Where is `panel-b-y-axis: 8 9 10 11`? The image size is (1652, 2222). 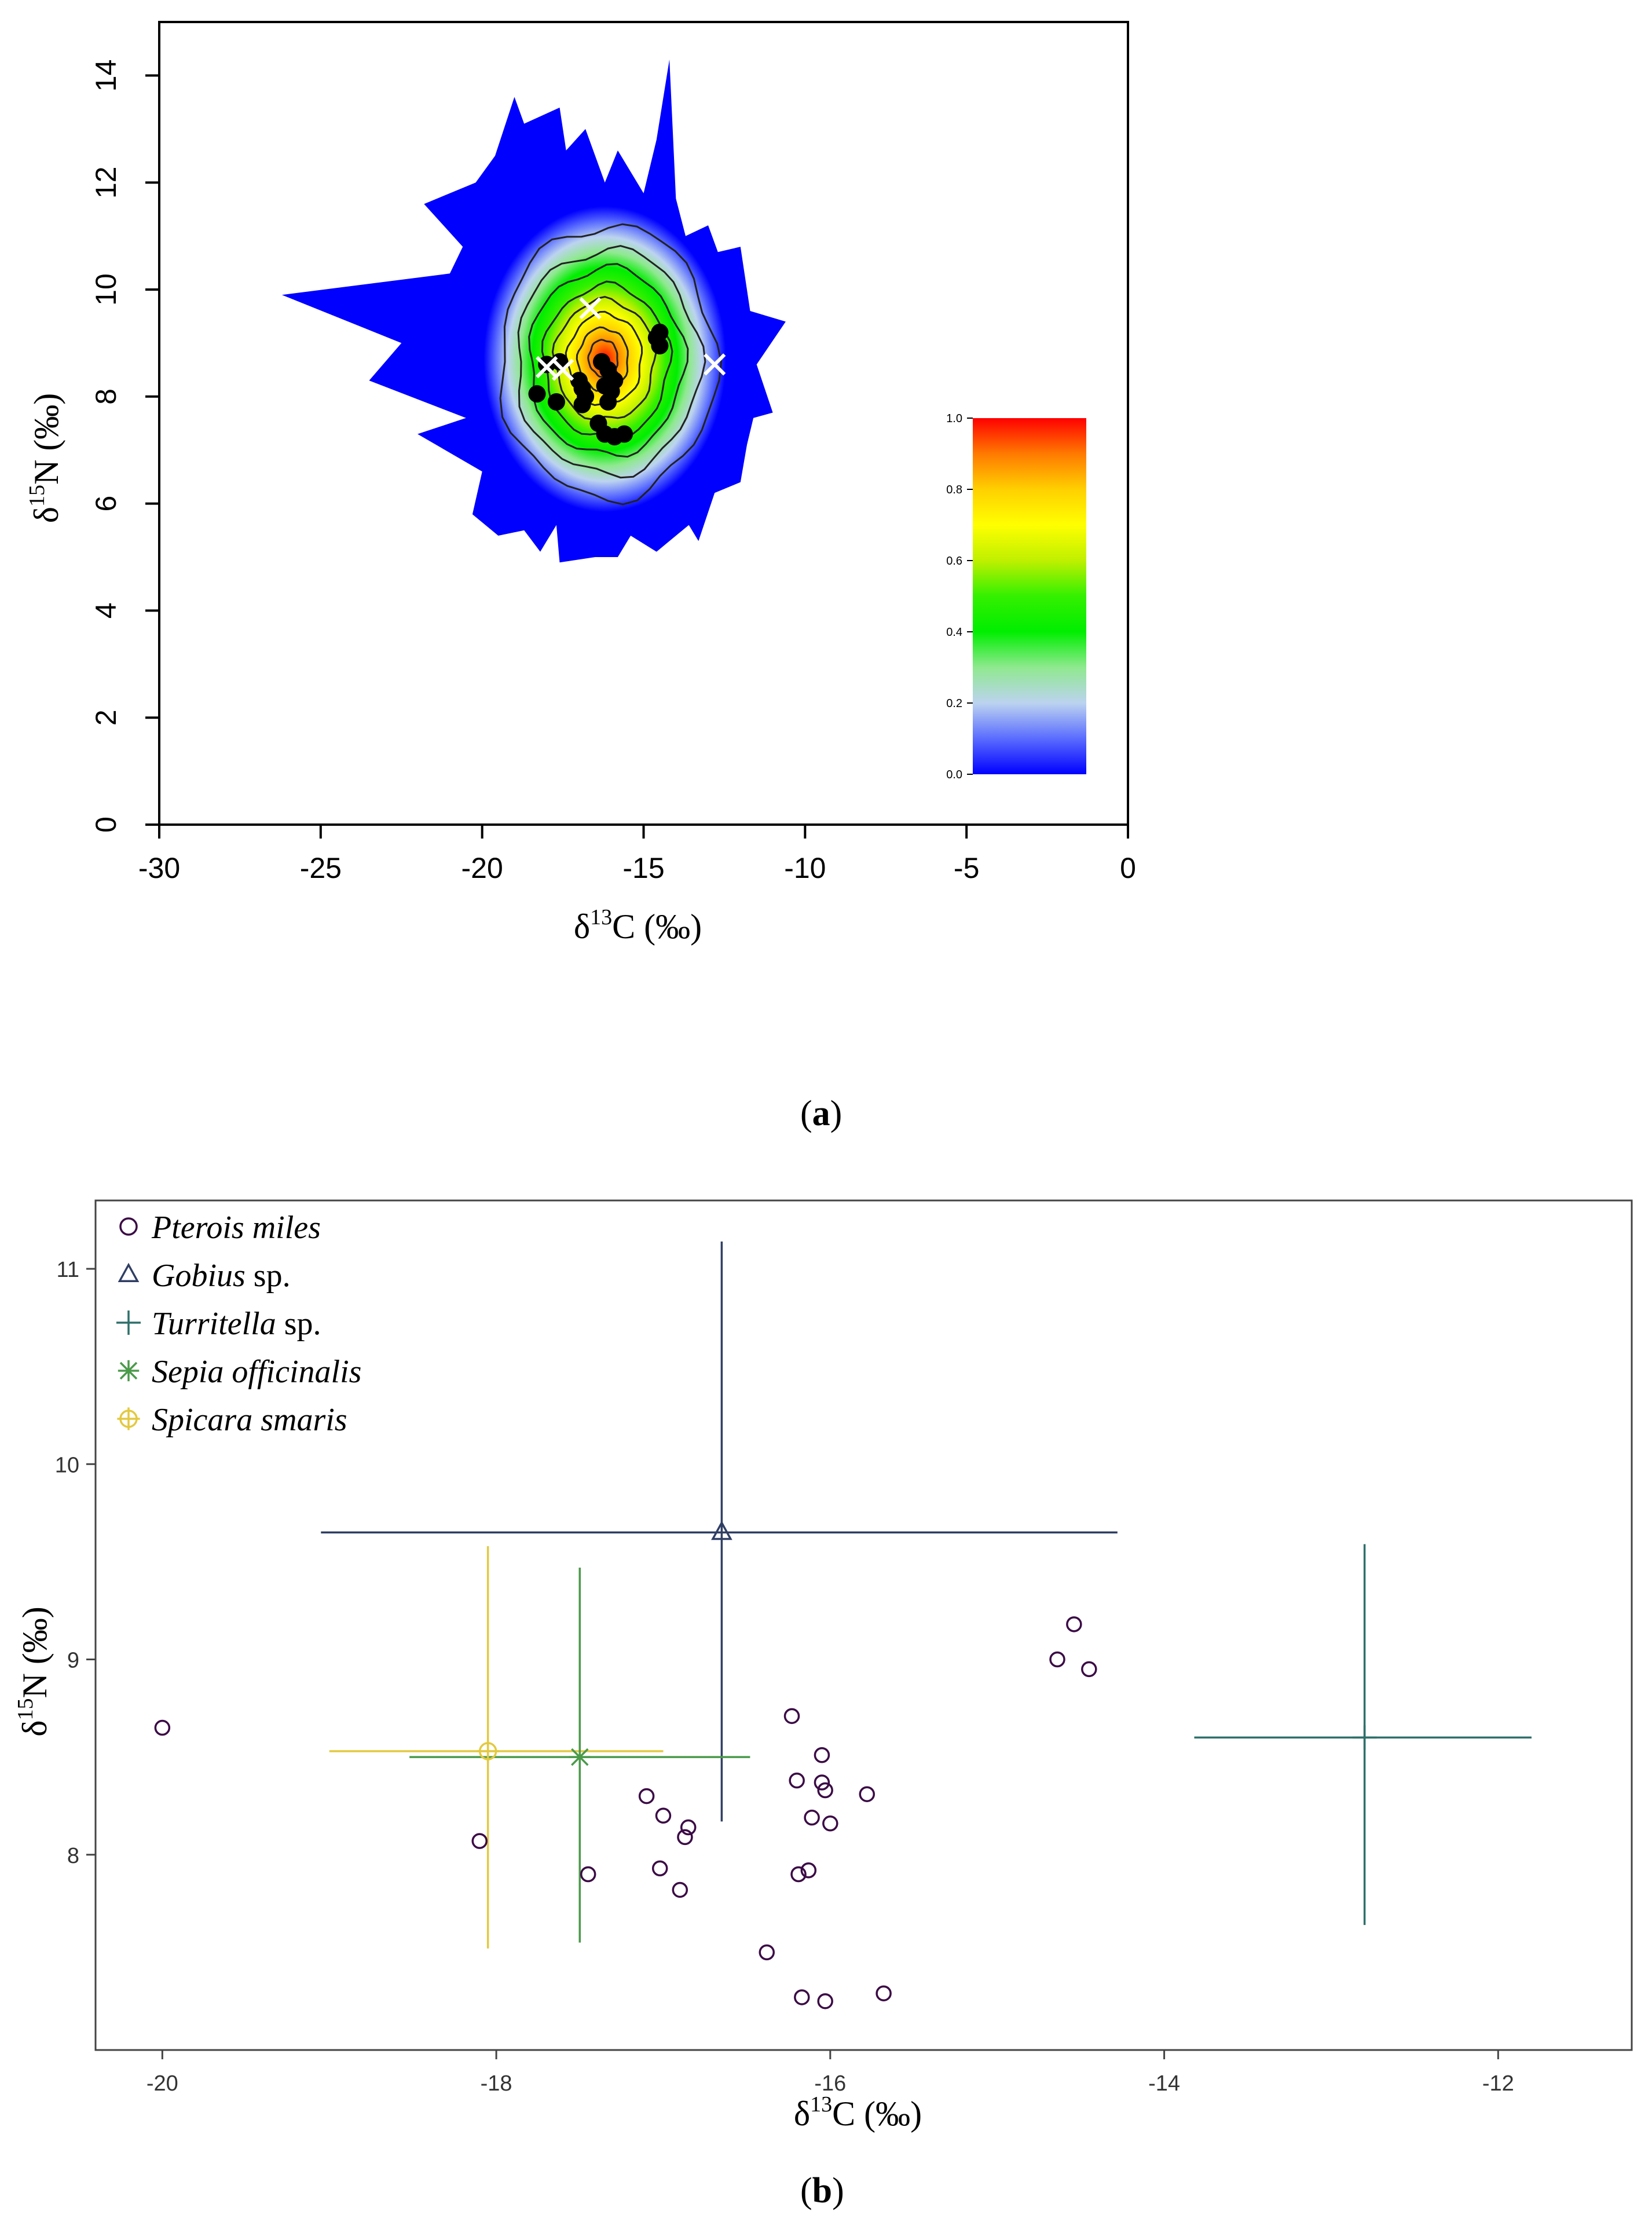
panel-b-y-axis: 8 9 10 11 is located at coordinates (76, 1563).